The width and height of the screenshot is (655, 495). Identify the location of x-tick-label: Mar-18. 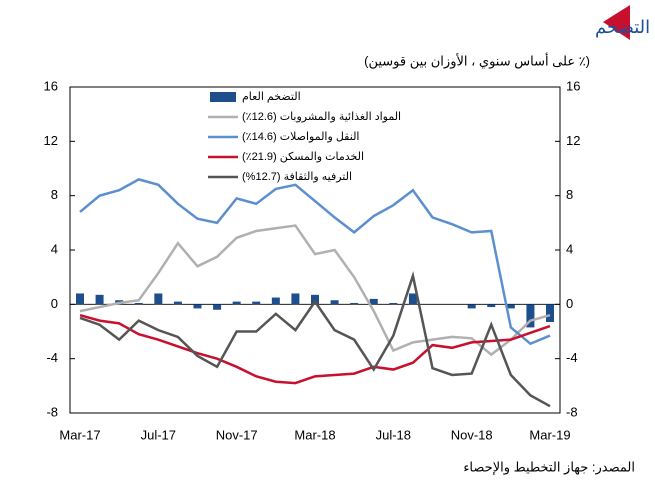
(314, 434).